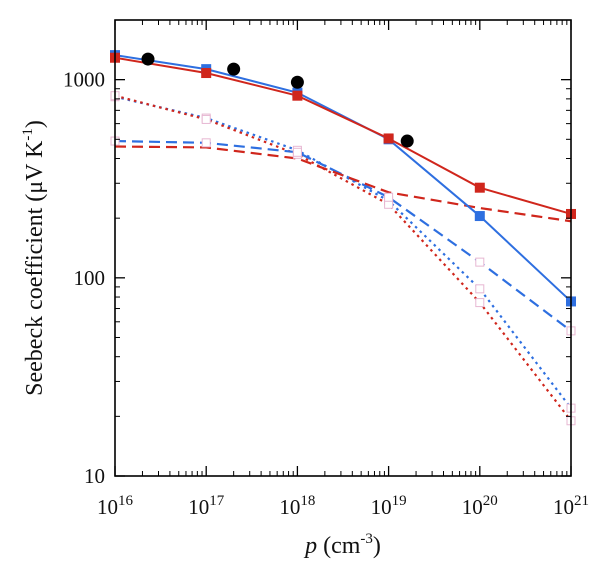 The width and height of the screenshot is (600, 565). What do you see at coordinates (35, 124) in the screenshot?
I see `y-axis-title-close: )` at bounding box center [35, 124].